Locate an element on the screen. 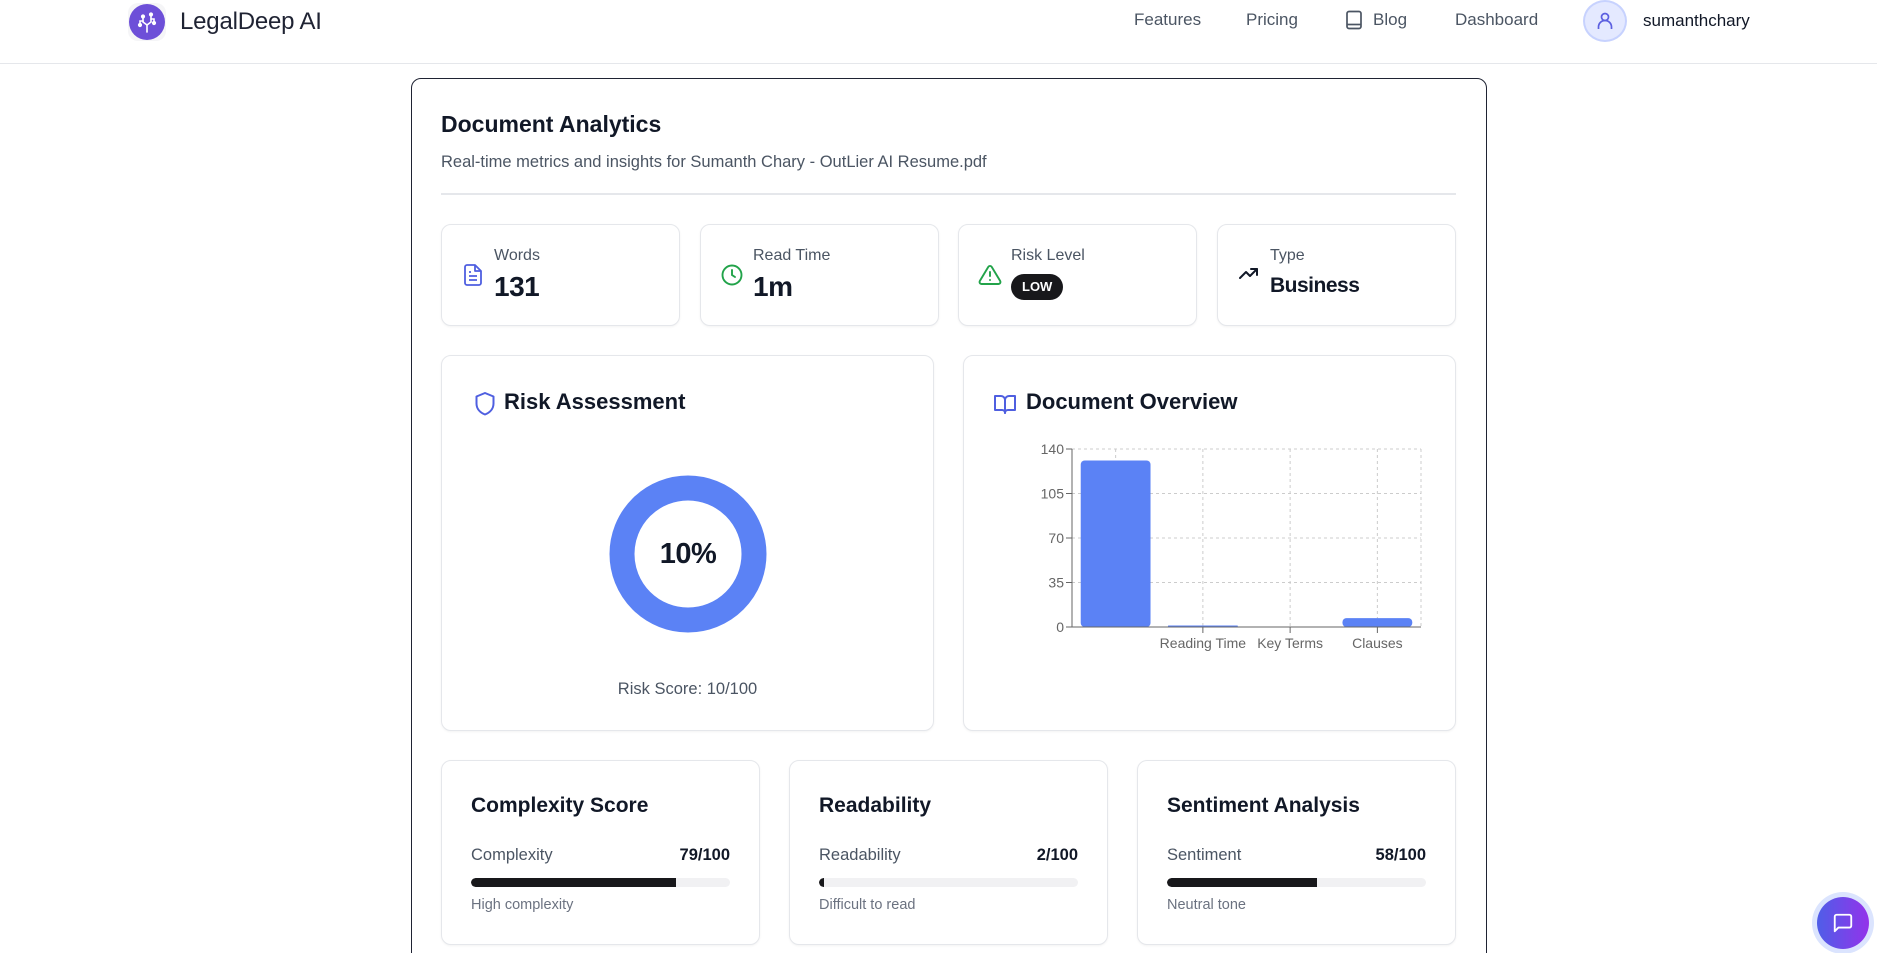  metric-label: Readability is located at coordinates (860, 855).